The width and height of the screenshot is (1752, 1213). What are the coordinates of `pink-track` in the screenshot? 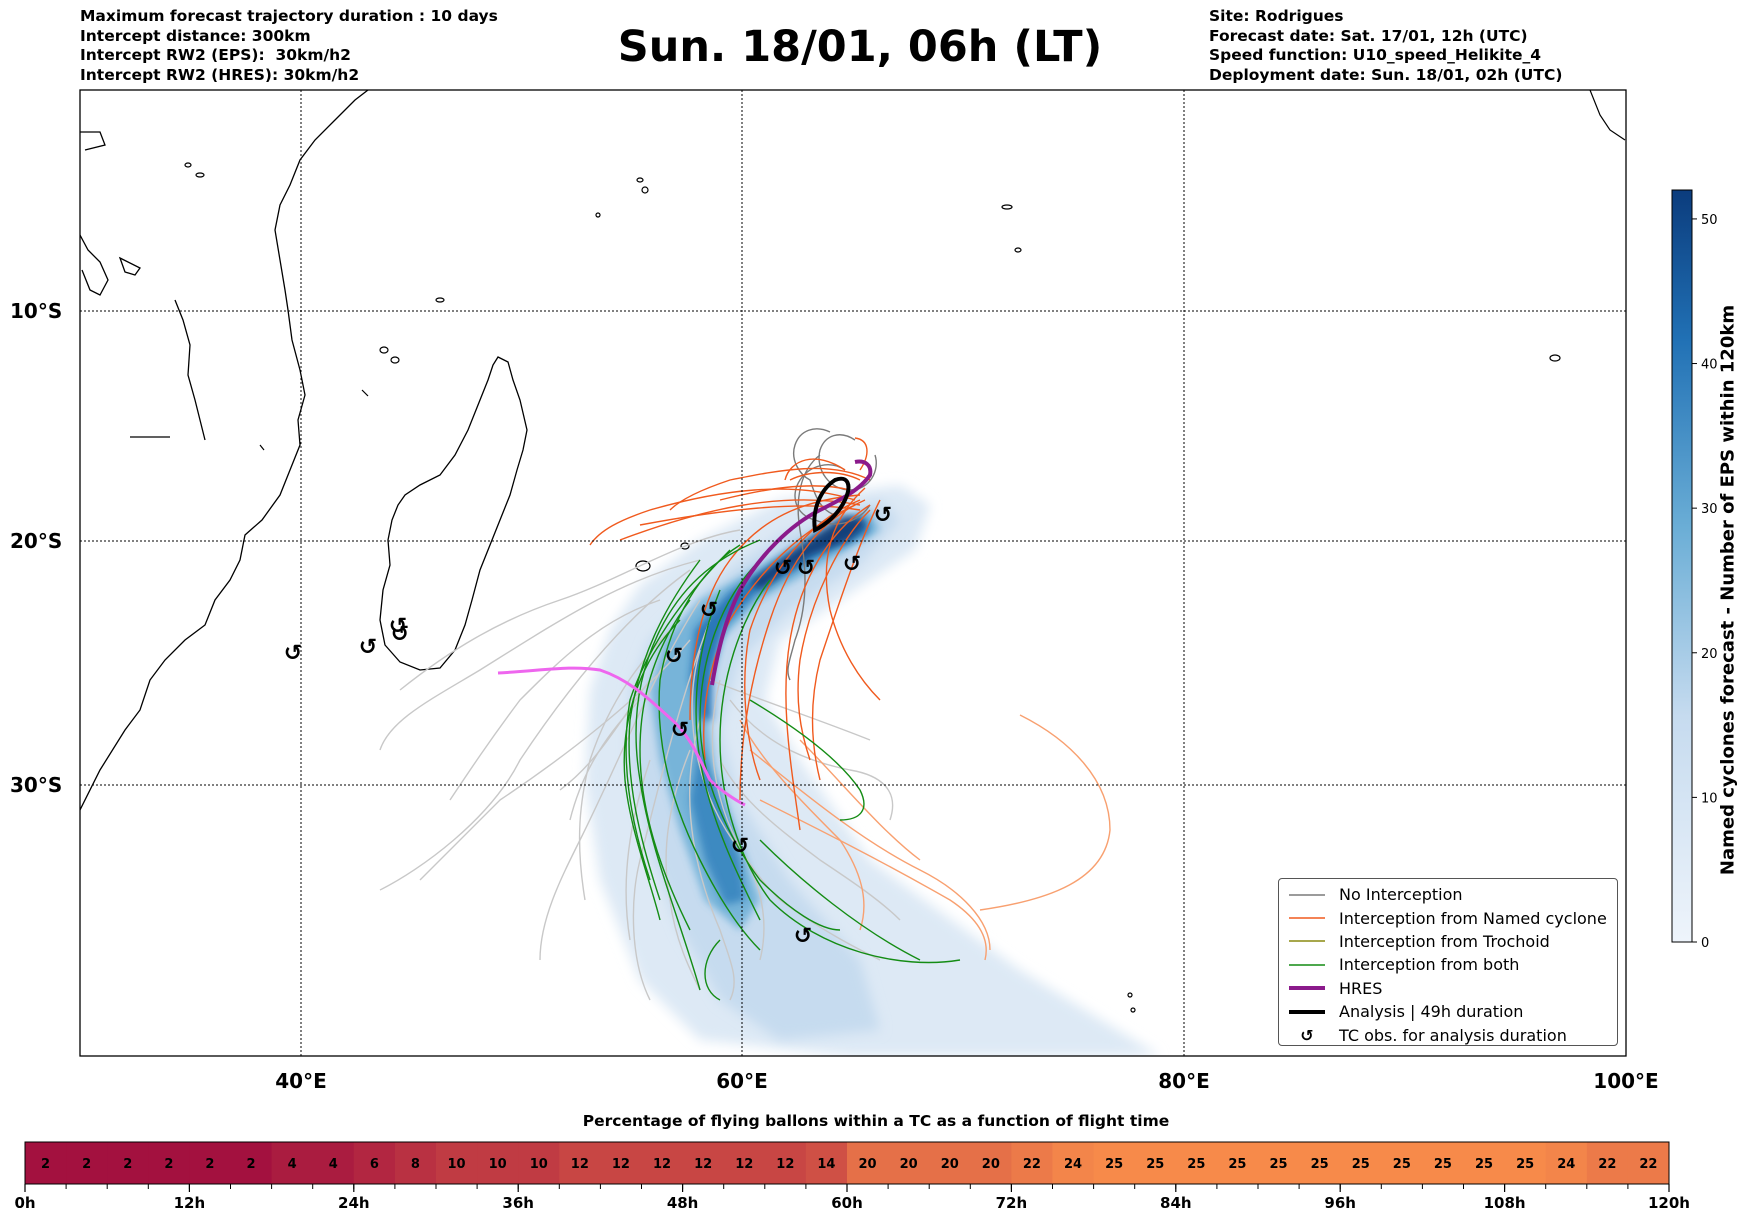 It's located at (621, 736).